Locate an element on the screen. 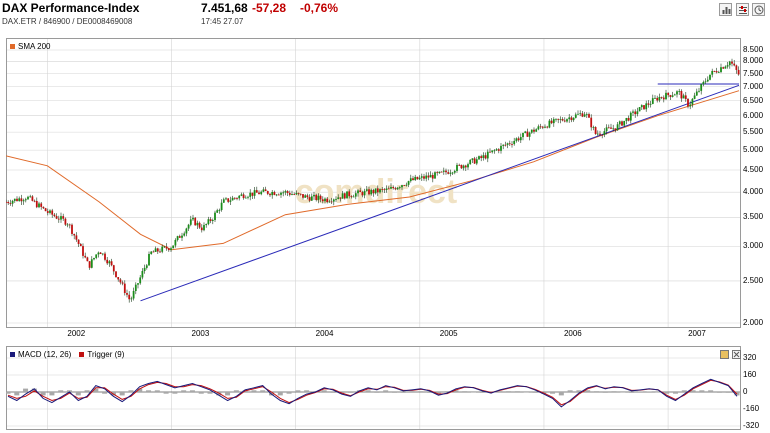 This screenshot has width=770, height=433. macd-line is located at coordinates (372, 393).